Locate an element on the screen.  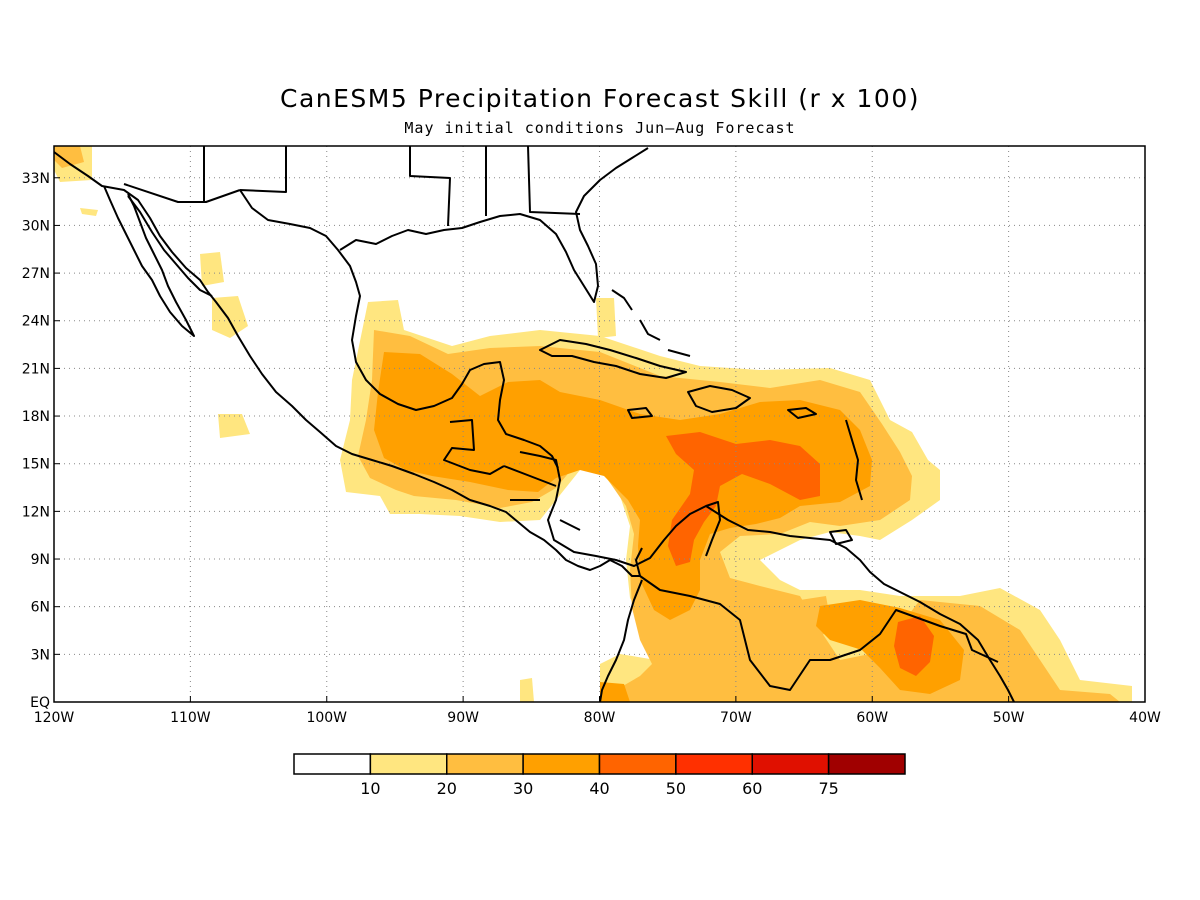
lat-tick-label: 27N is located at coordinates (36, 274).